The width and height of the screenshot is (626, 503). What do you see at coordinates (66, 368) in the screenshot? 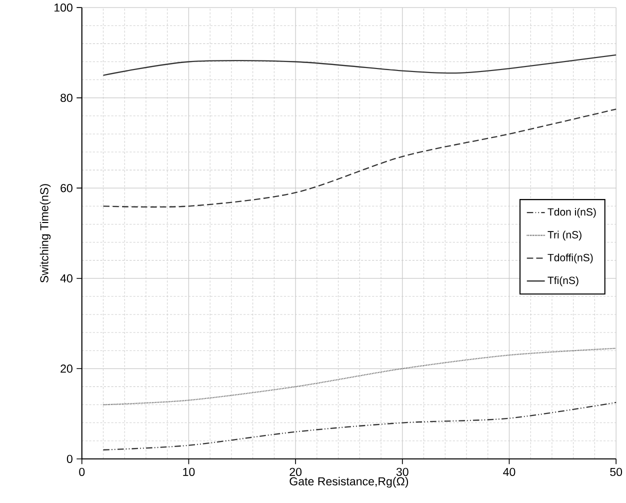
I see `y-tick-label: 20` at bounding box center [66, 368].